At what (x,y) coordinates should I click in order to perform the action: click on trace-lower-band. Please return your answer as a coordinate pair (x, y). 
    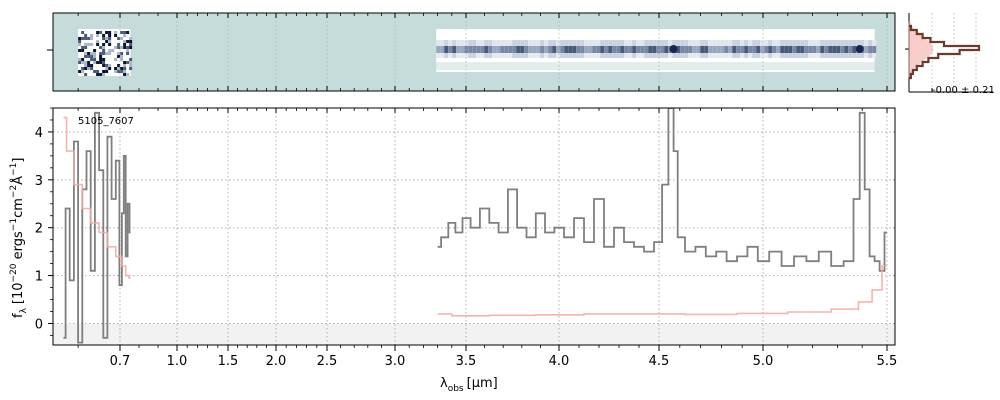
    Looking at the image, I should click on (655, 66).